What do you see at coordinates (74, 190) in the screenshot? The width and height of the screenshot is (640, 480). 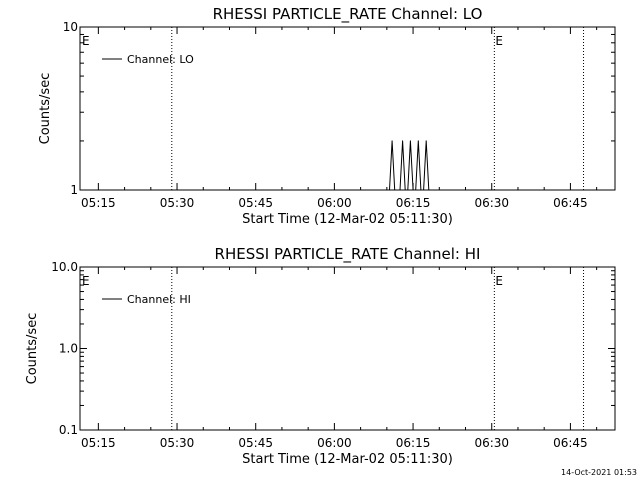 I see `y-tick-label: 1` at bounding box center [74, 190].